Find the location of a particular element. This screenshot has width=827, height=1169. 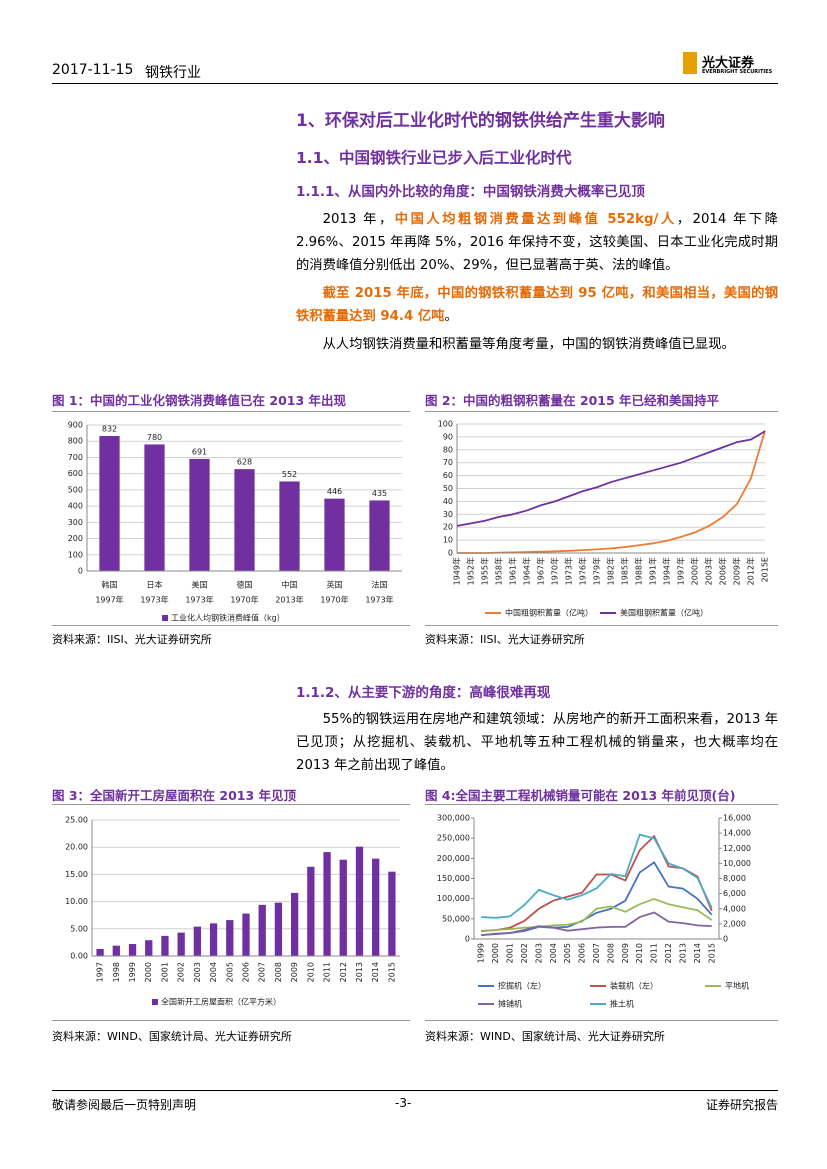

y-tick-label: 25.00 is located at coordinates (76, 820).